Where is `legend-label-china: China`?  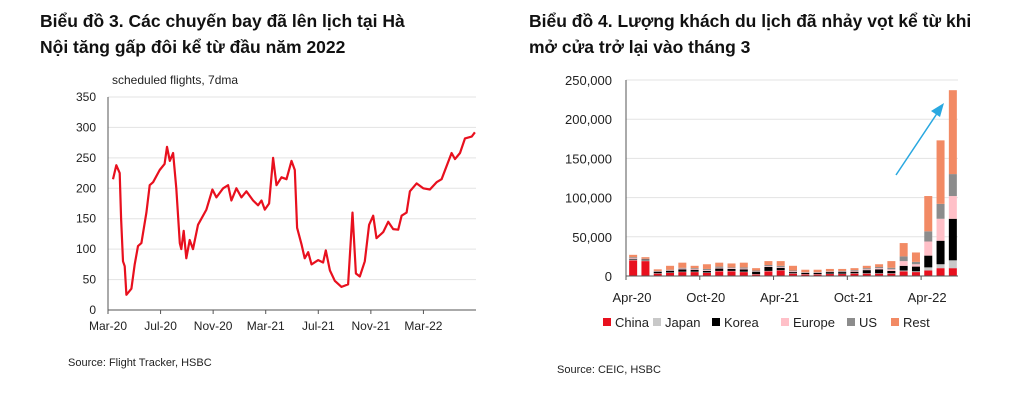 legend-label-china: China is located at coordinates (632, 322).